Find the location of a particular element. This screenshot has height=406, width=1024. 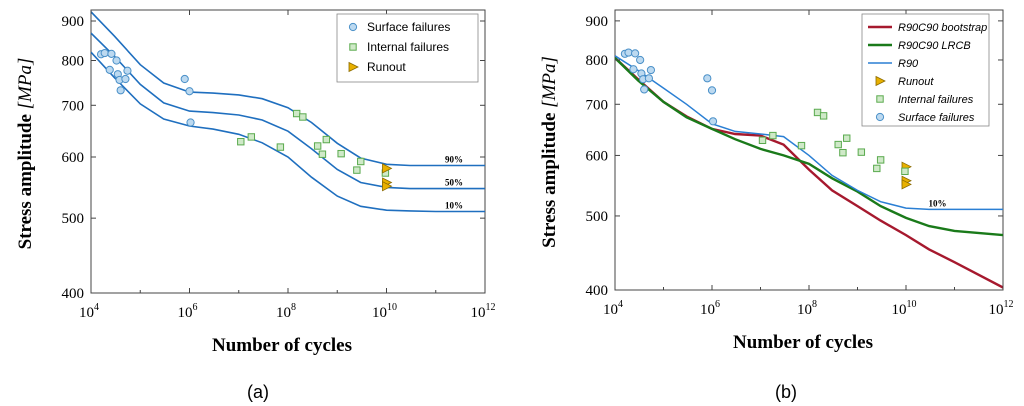

curve-label: 10% is located at coordinates (938, 203).